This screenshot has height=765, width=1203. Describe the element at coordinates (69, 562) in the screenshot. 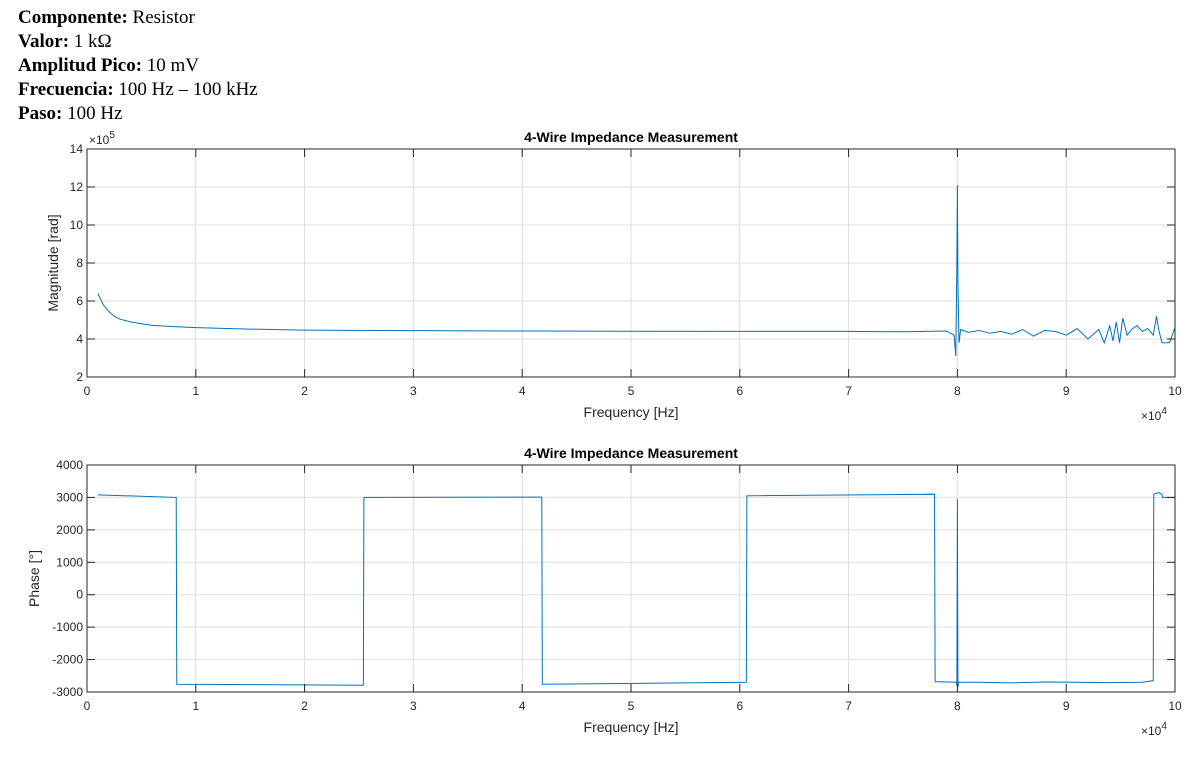

I see `y-tick-label: 1000` at that location.